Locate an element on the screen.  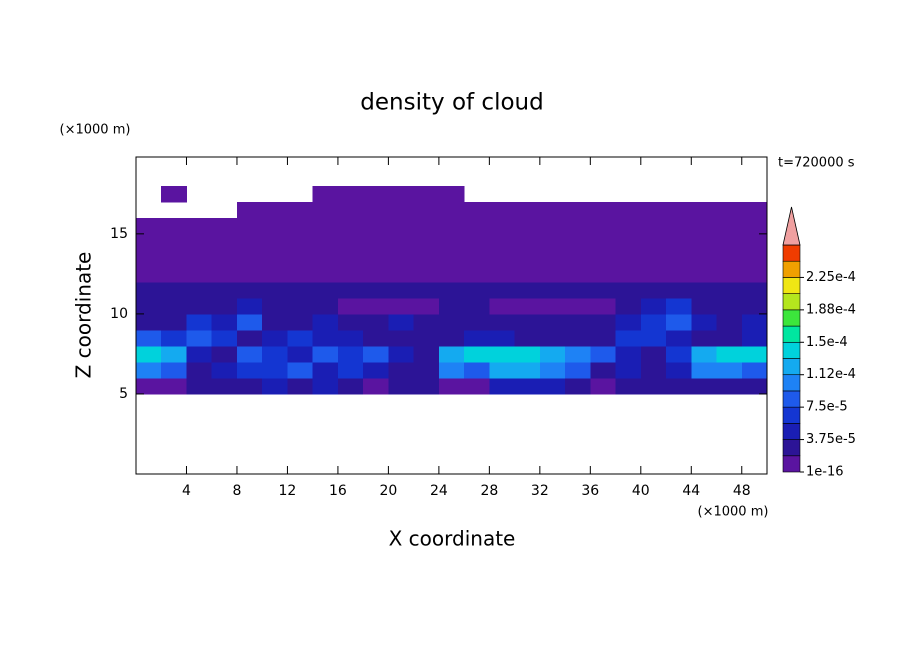
colorbar-label: 3.75e-5 is located at coordinates (831, 439).